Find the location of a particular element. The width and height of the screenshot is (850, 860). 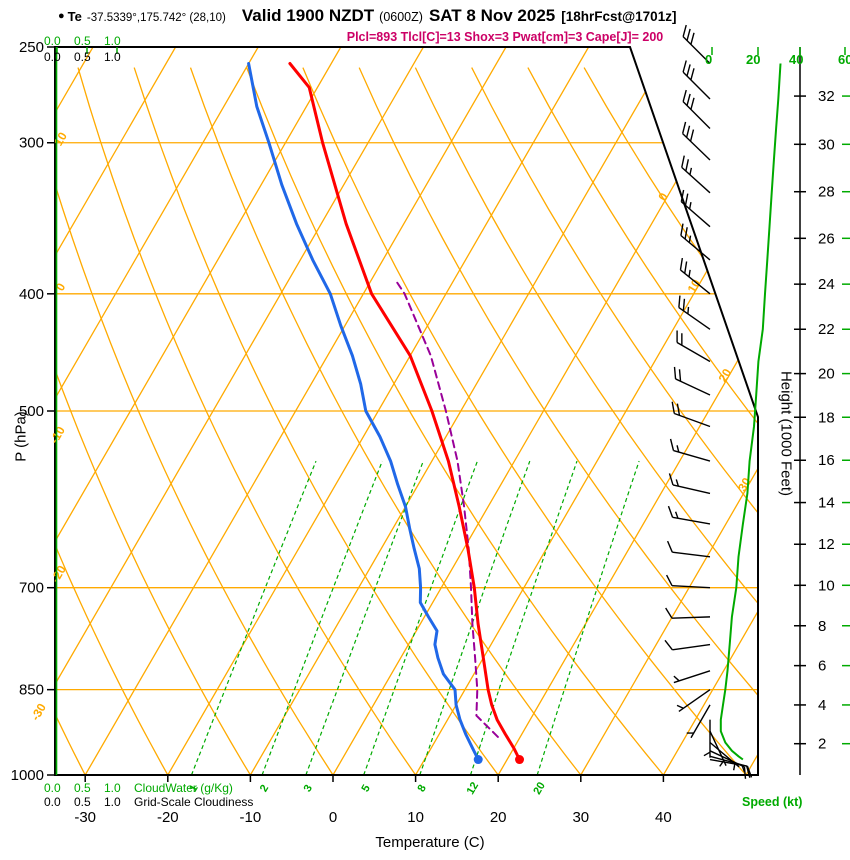

svg-text: 250 is located at coordinates (31, 47).